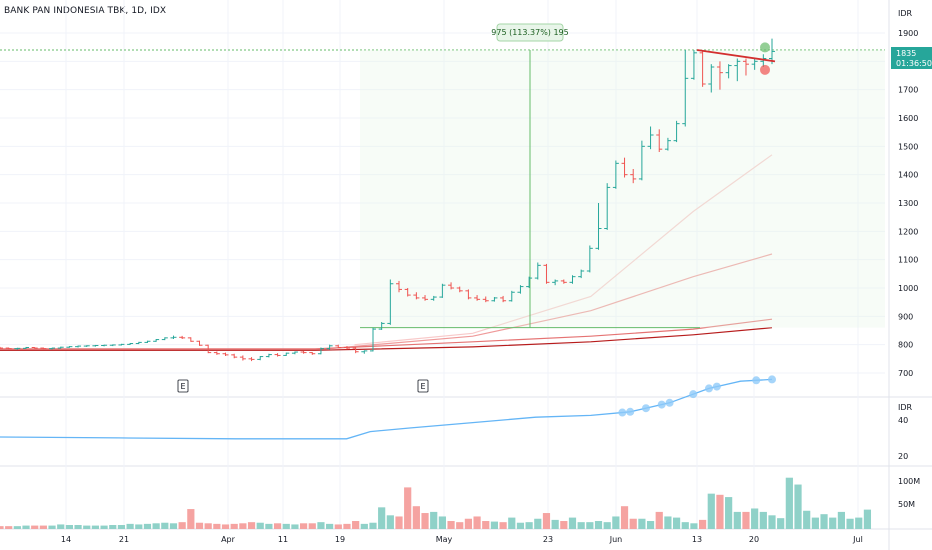 Image resolution: width=932 pixels, height=550 pixels. I want to click on measure-label: 975 (113.37%) 195, so click(529, 32).